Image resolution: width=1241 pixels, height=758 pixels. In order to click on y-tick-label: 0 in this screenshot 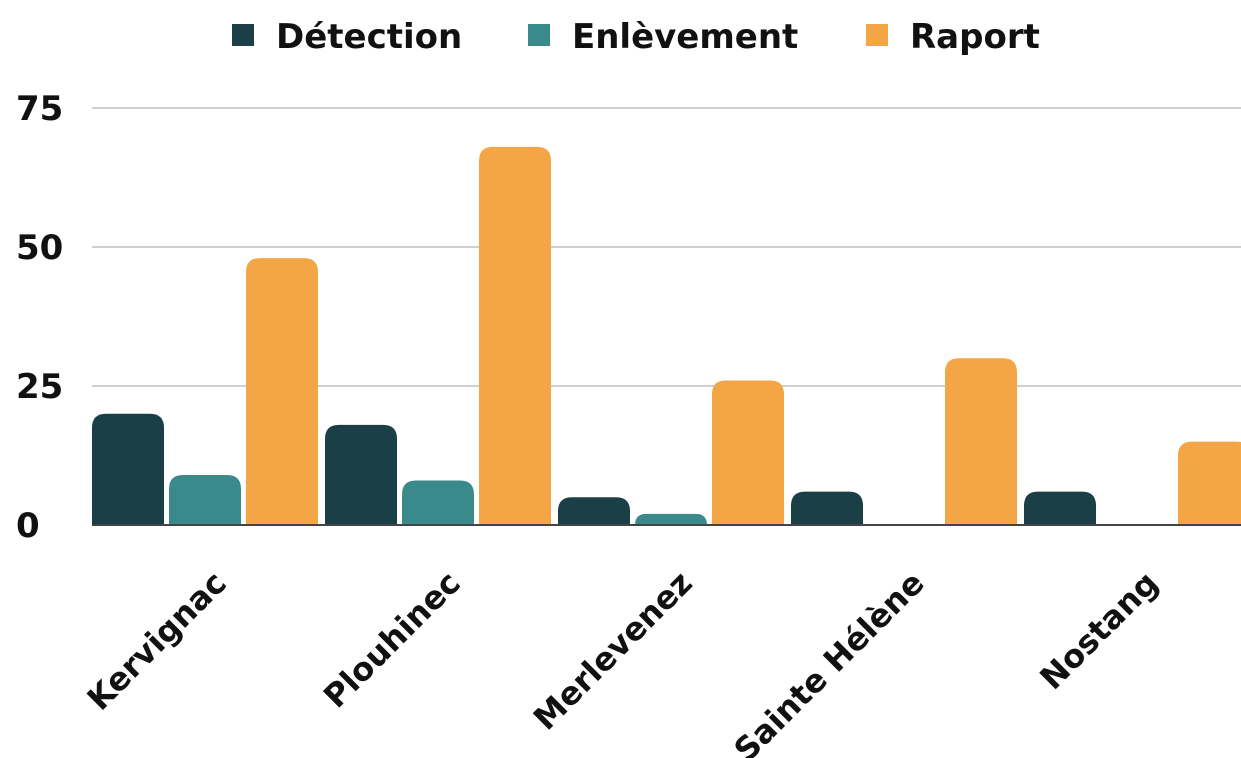, I will do `click(28, 526)`.